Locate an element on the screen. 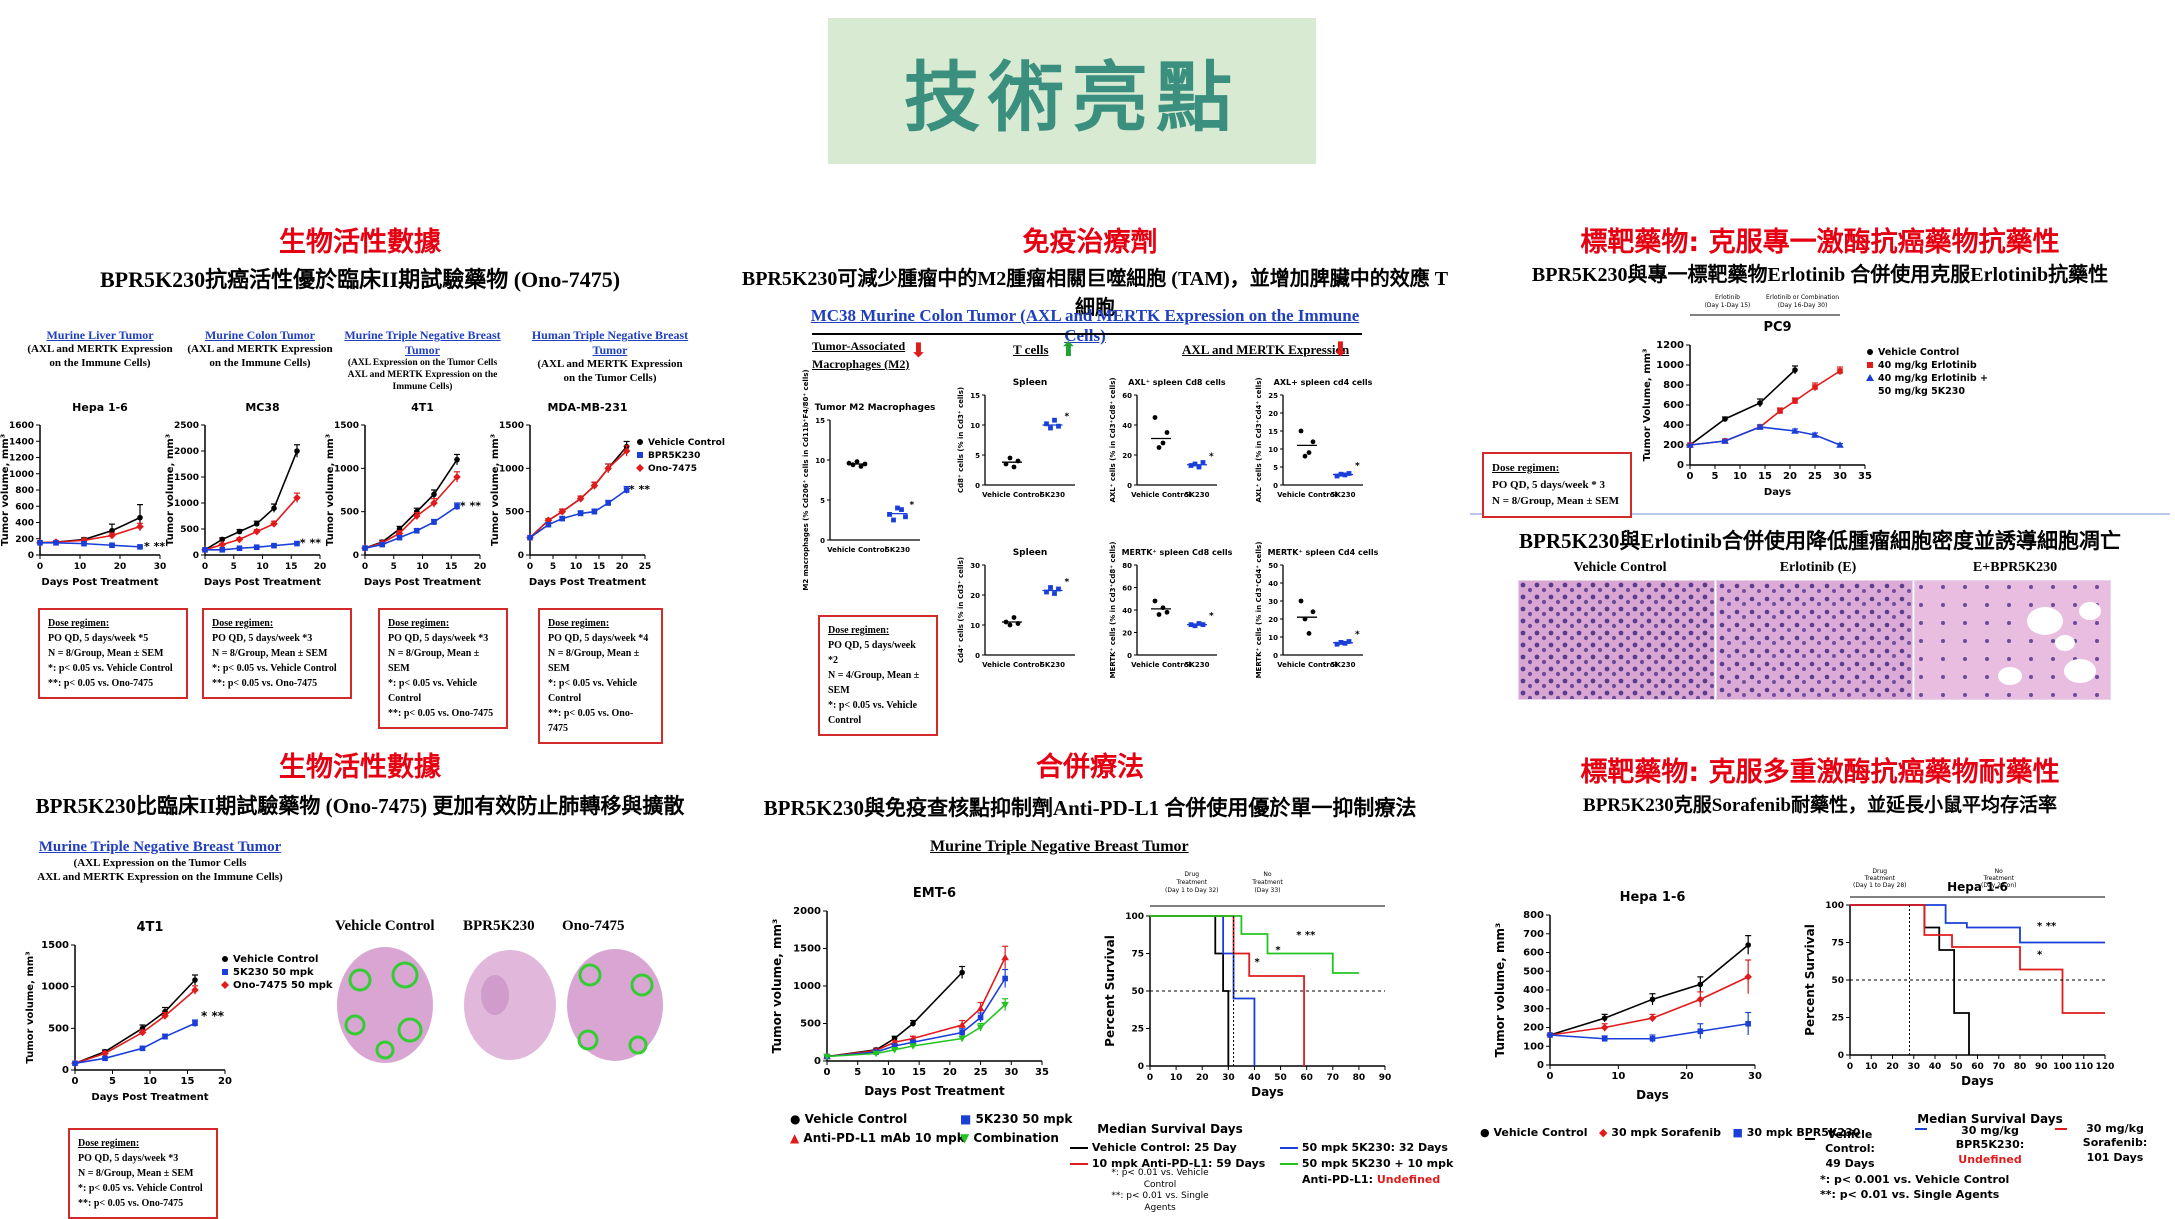 The image size is (2175, 1219). p3-hist-title: BPR5K230與Erlotinib合併使用降低腫瘤細胞密度並誘導細胞凋亡 is located at coordinates (1819, 541).